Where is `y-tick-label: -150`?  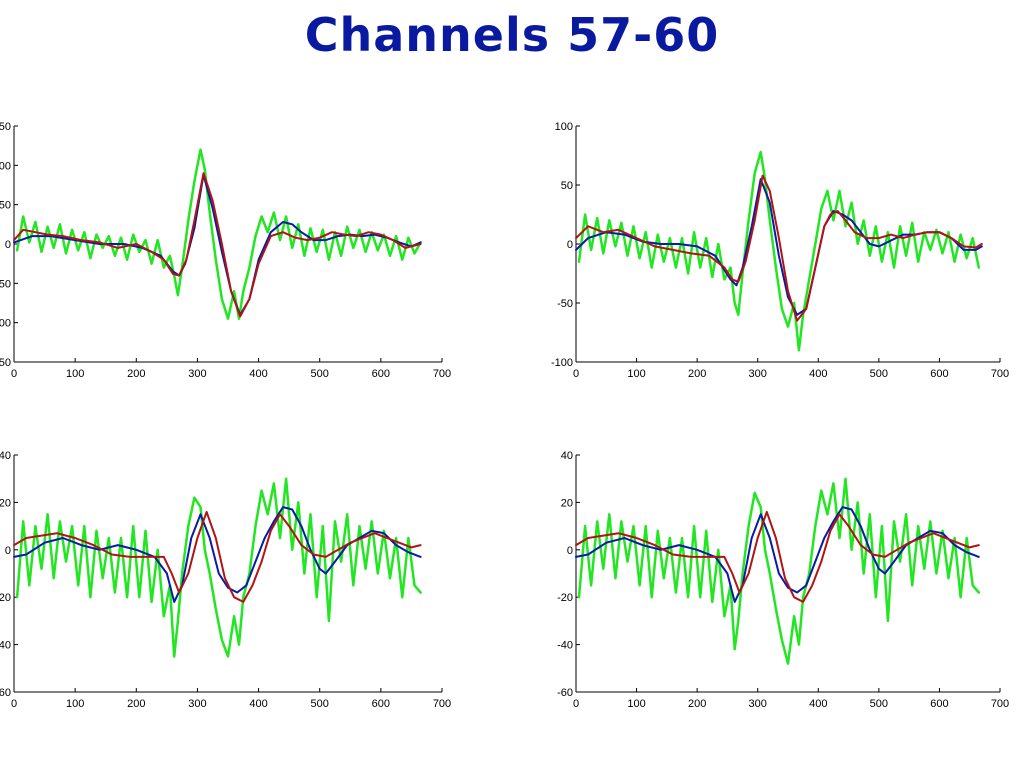
y-tick-label: -150 is located at coordinates (5, 363).